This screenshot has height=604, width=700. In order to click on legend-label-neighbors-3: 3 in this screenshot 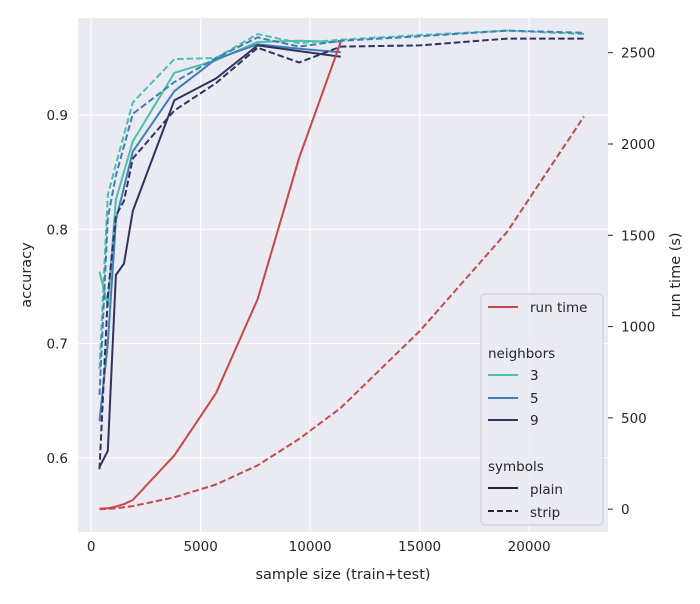, I will do `click(534, 376)`.